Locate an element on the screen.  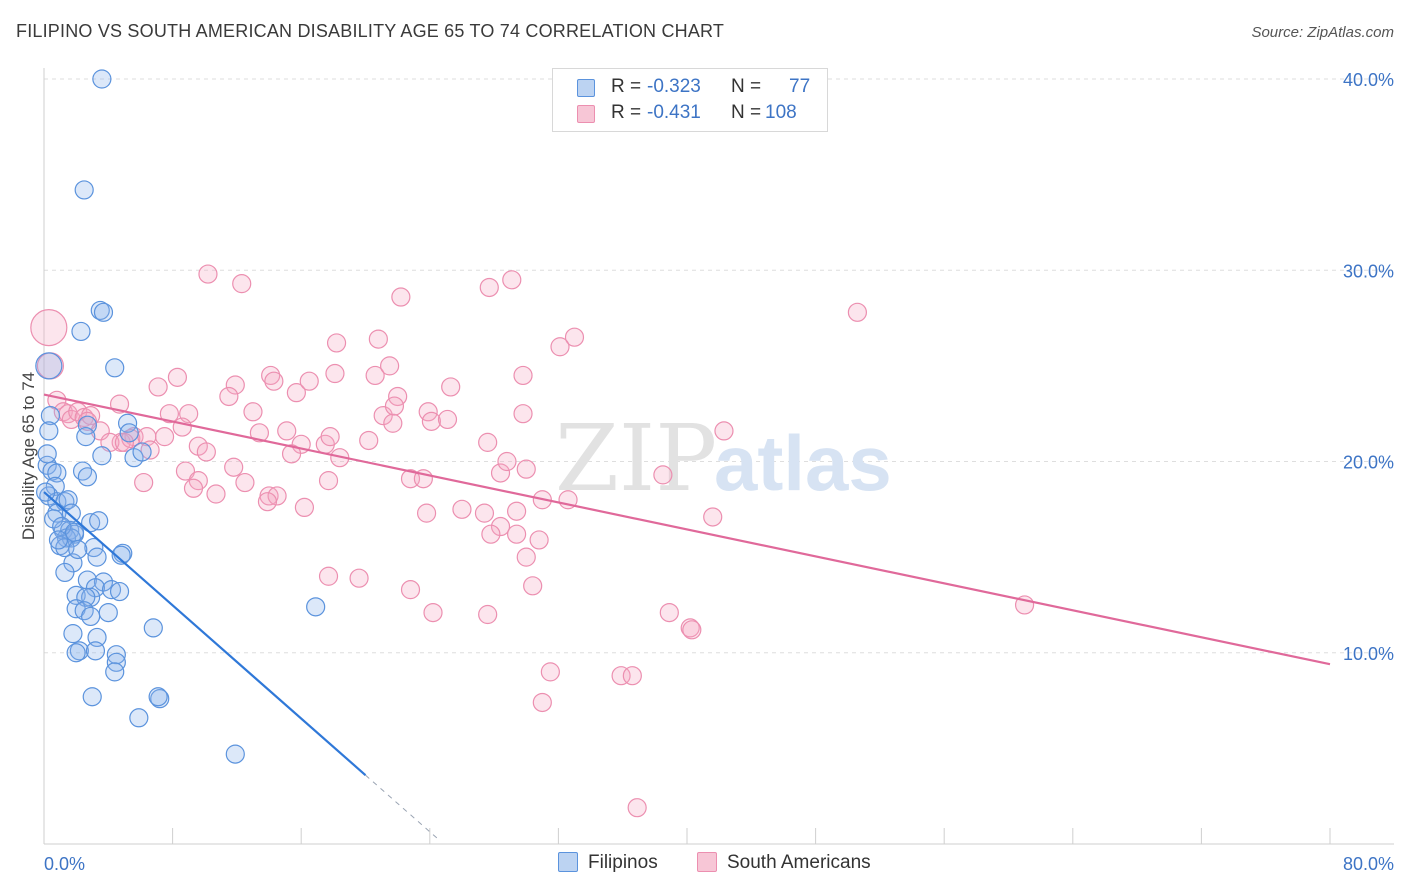
south-americans-swatch is located at coordinates (586, 114).